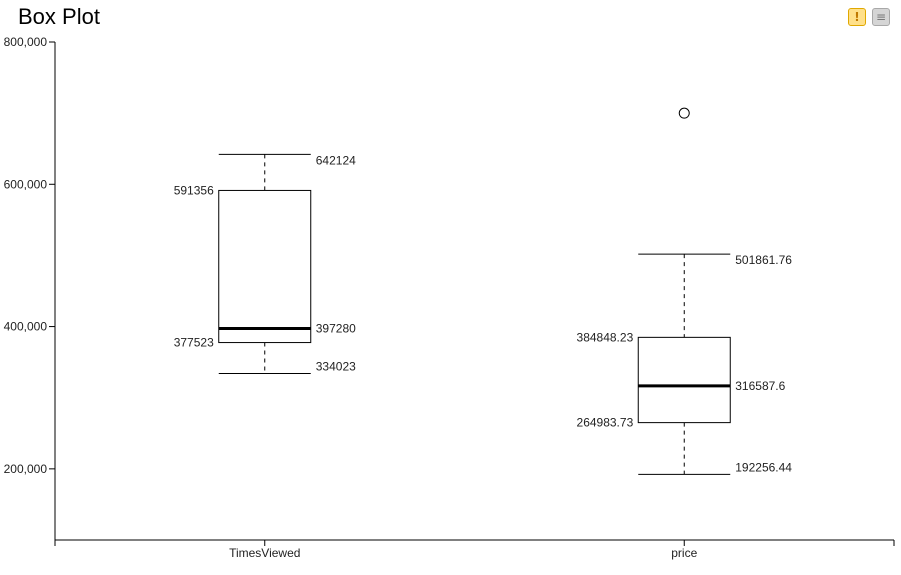 The height and width of the screenshot is (575, 901). I want to click on x-tick-label: TimesViewed, so click(264, 553).